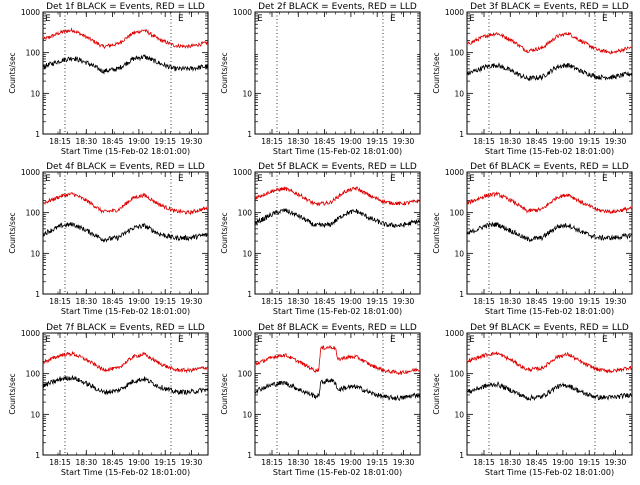 The width and height of the screenshot is (640, 485). Describe the element at coordinates (337, 7) in the screenshot. I see `panel-title: Det 2f BLACK = Events, RED = LLD` at that location.